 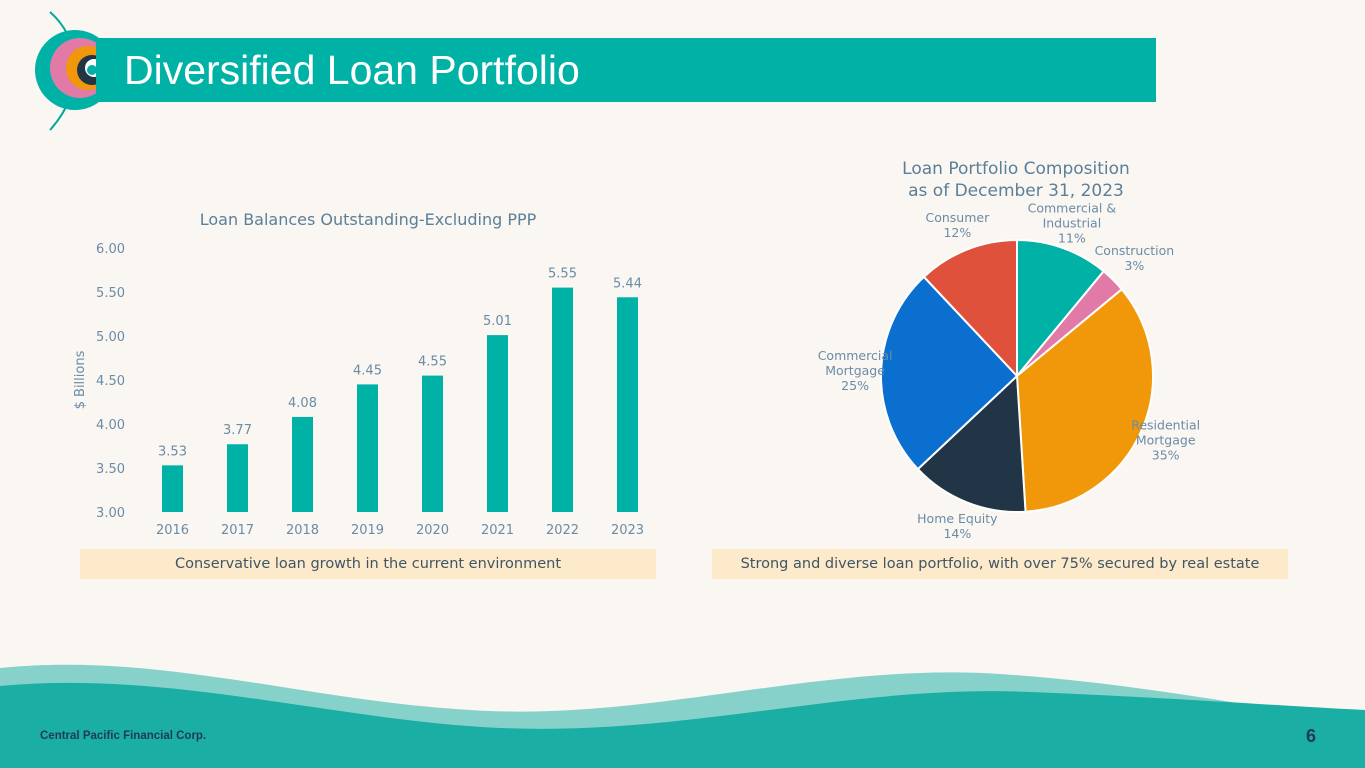 What do you see at coordinates (1072, 208) in the screenshot?
I see `pie-label-text: Commercial &` at bounding box center [1072, 208].